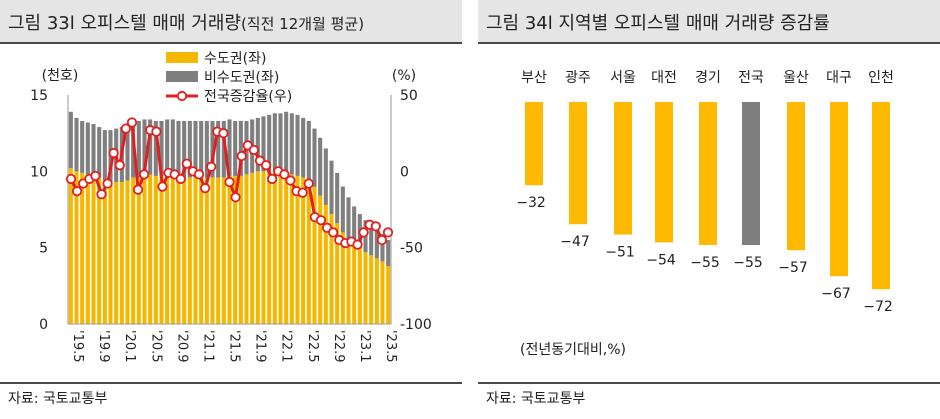 This screenshot has width=940, height=419. What do you see at coordinates (182, 96) in the screenshot?
I see `legend-marker` at bounding box center [182, 96].